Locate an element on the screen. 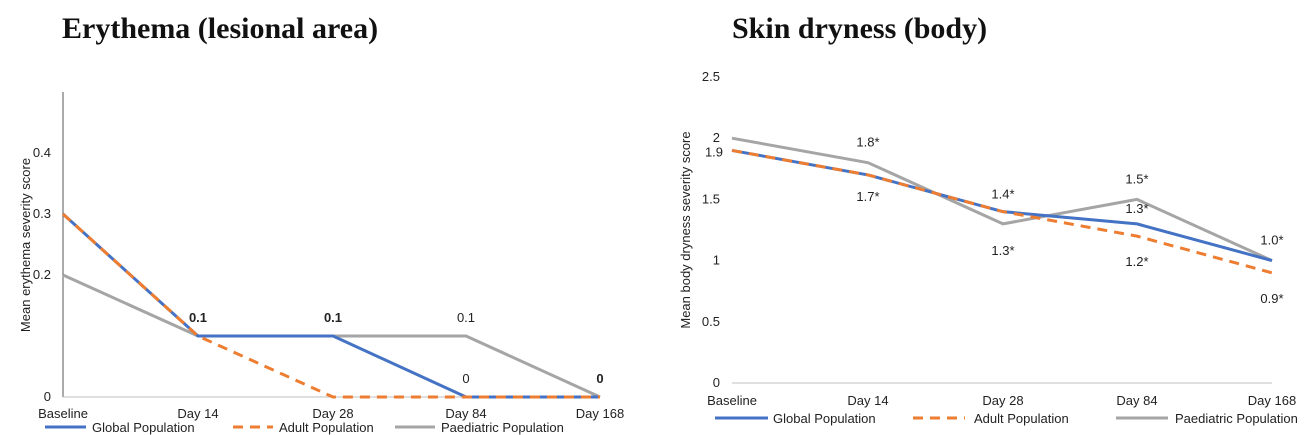  y-axis-title: Mean body dryness severity score is located at coordinates (685, 229).